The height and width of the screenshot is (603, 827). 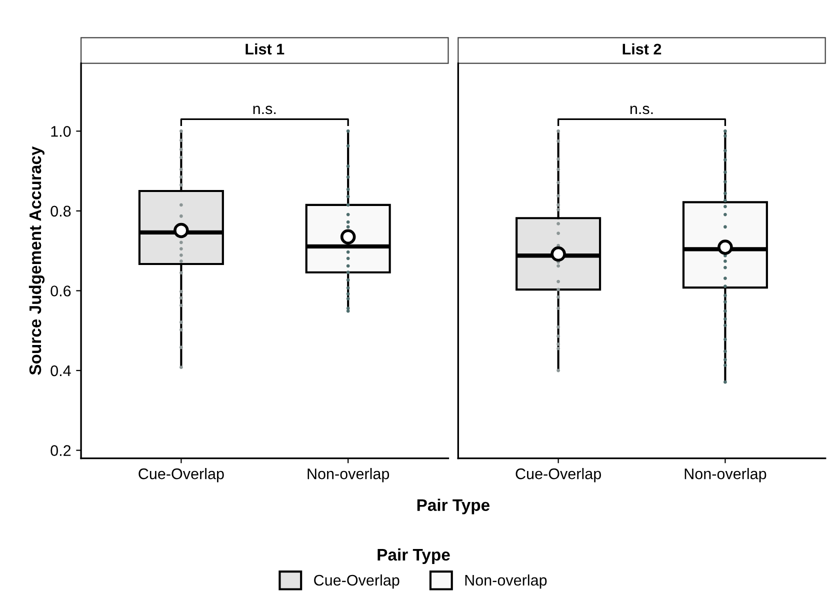 What do you see at coordinates (642, 49) in the screenshot?
I see `chart-title: List 2` at bounding box center [642, 49].